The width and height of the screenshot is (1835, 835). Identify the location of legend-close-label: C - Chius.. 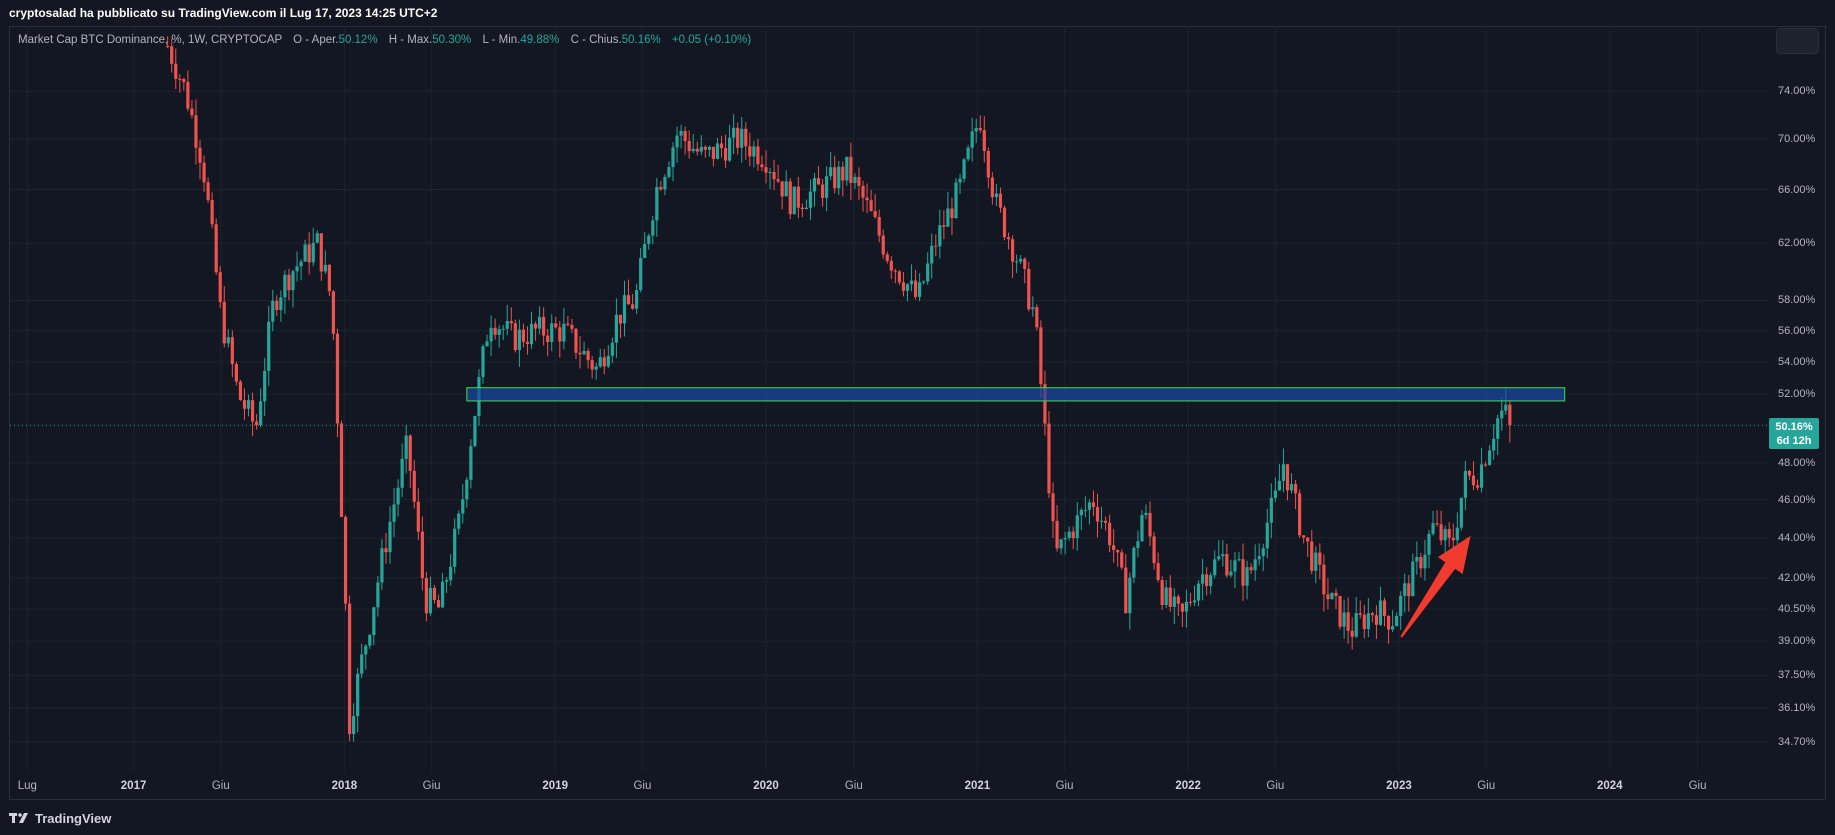
(596, 40).